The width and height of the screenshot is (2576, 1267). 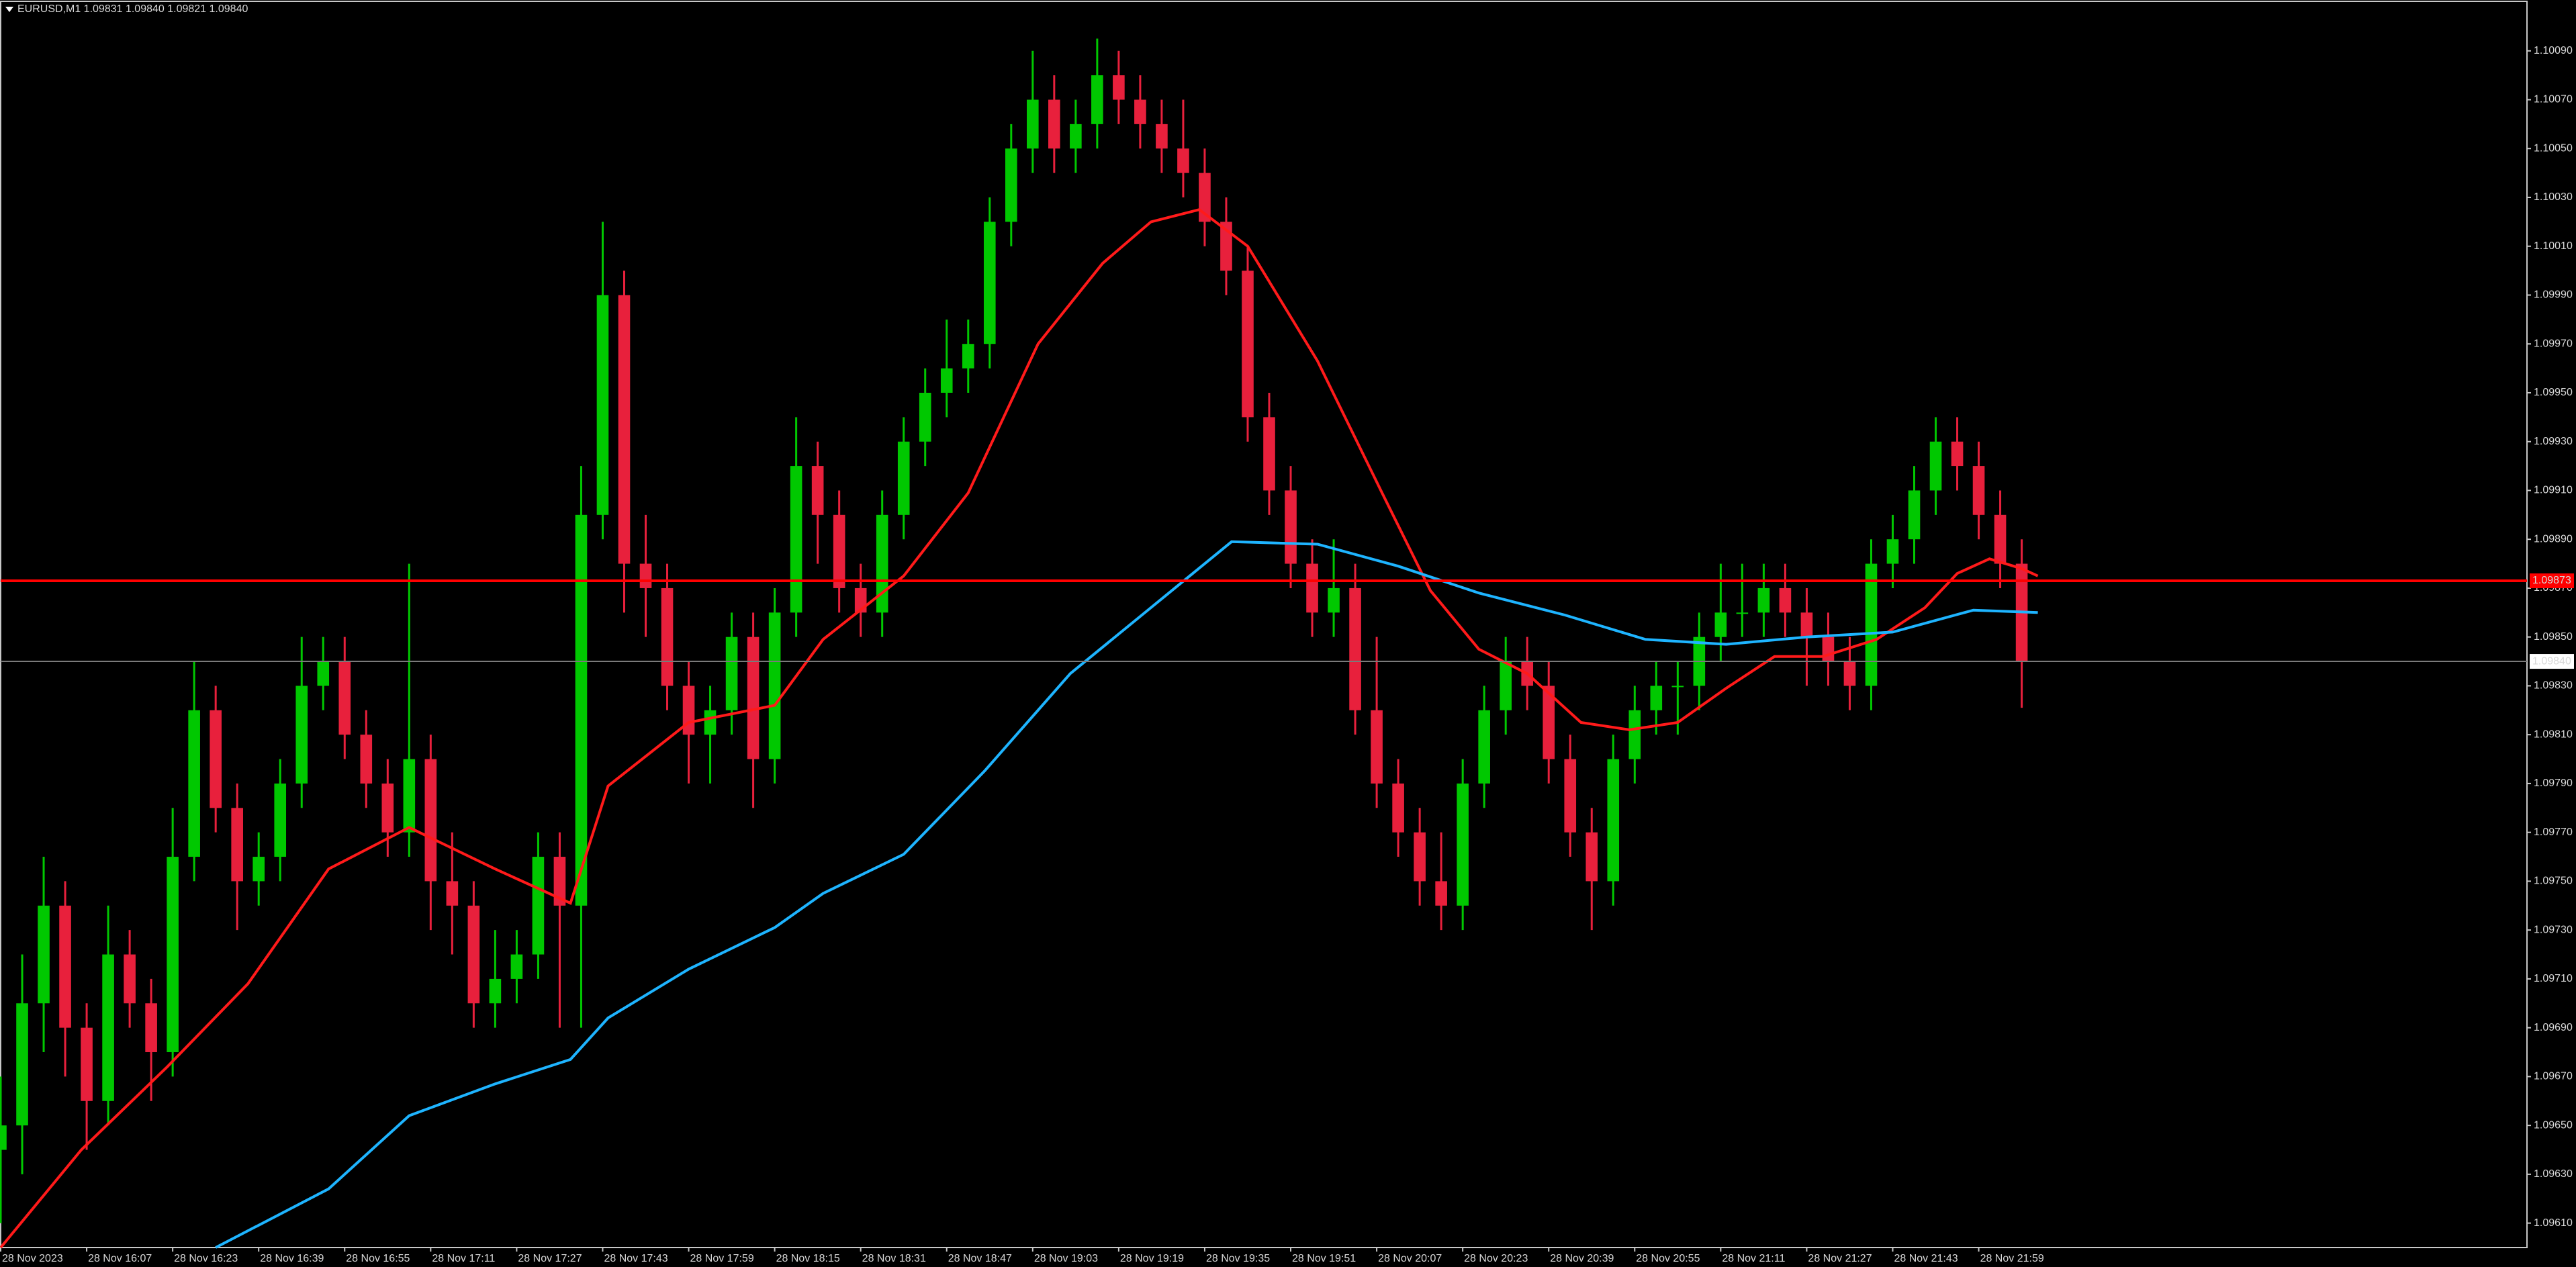 I want to click on x-tick-label: 28 Nov 17:27, so click(x=550, y=1258).